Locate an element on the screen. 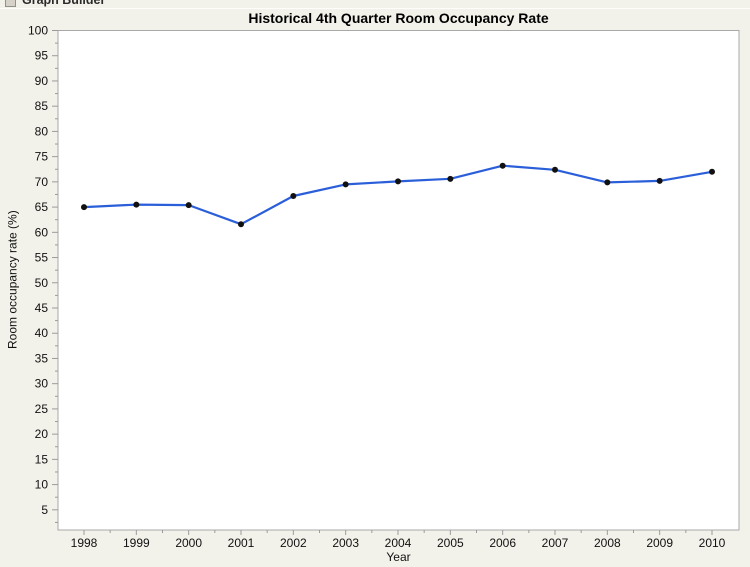 The height and width of the screenshot is (567, 750). y-tick-label: 65 is located at coordinates (42, 207).